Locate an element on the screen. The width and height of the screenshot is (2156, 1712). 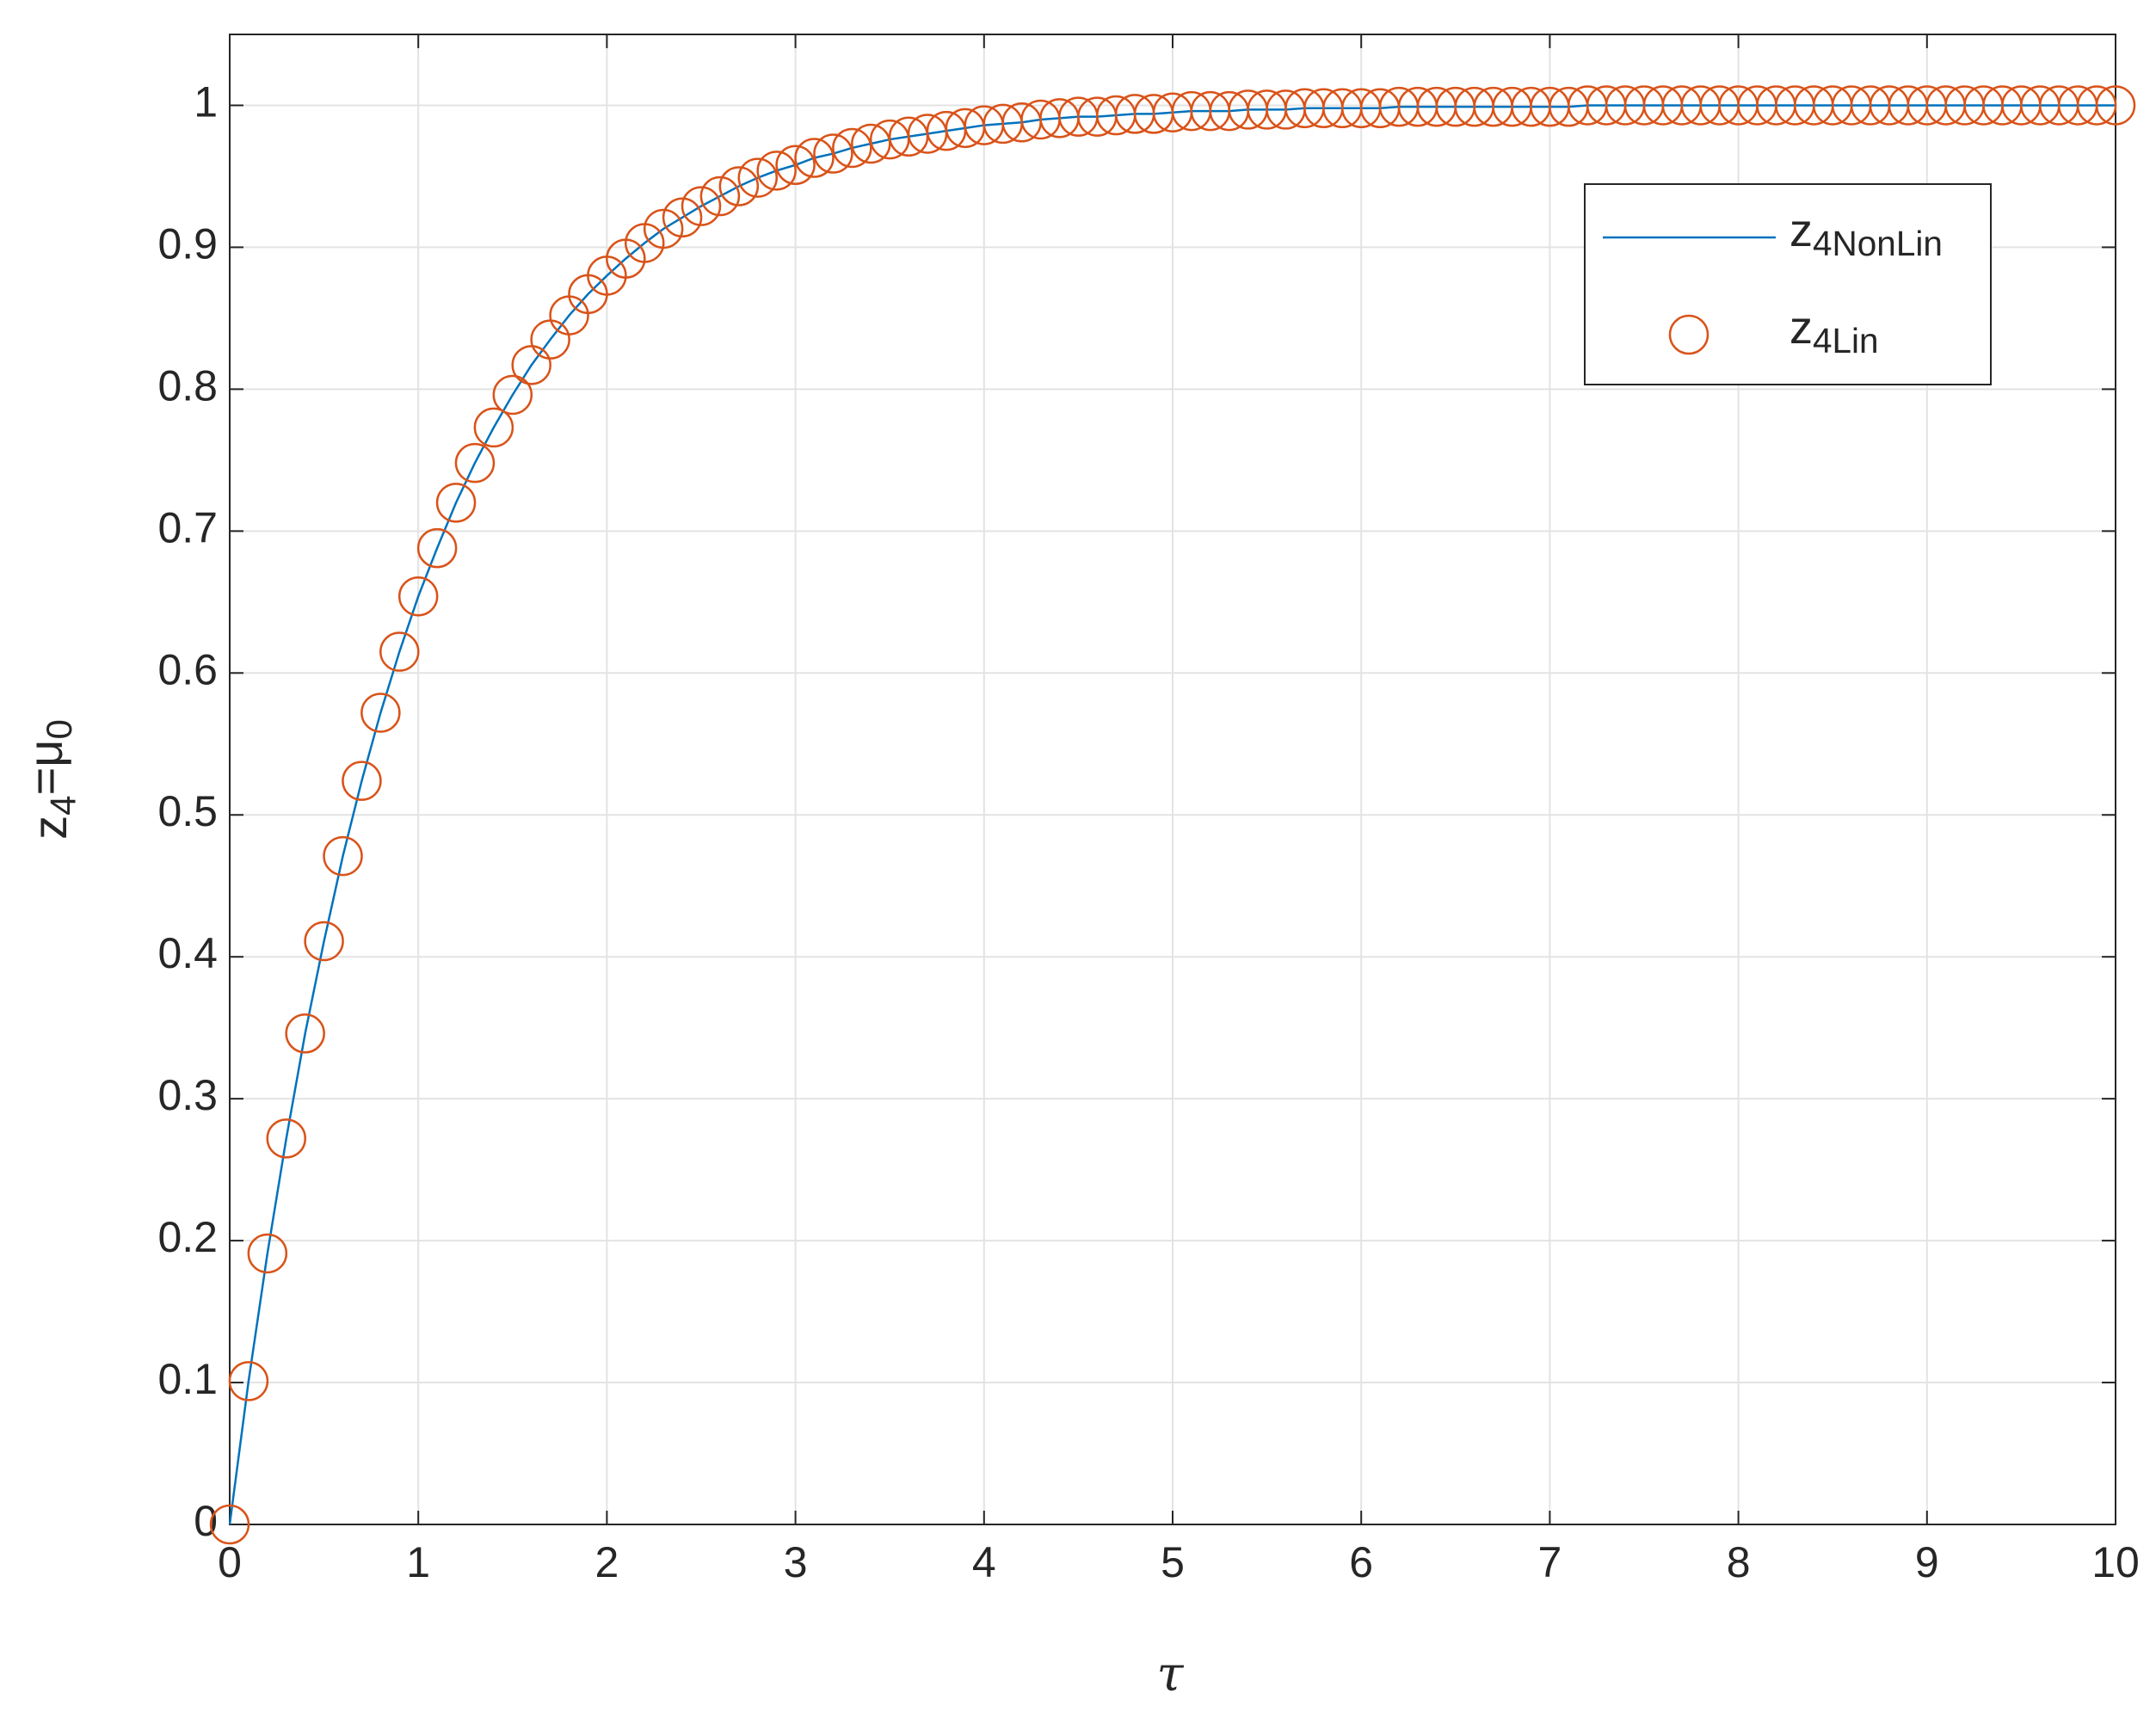
legend-box is located at coordinates (1788, 284).